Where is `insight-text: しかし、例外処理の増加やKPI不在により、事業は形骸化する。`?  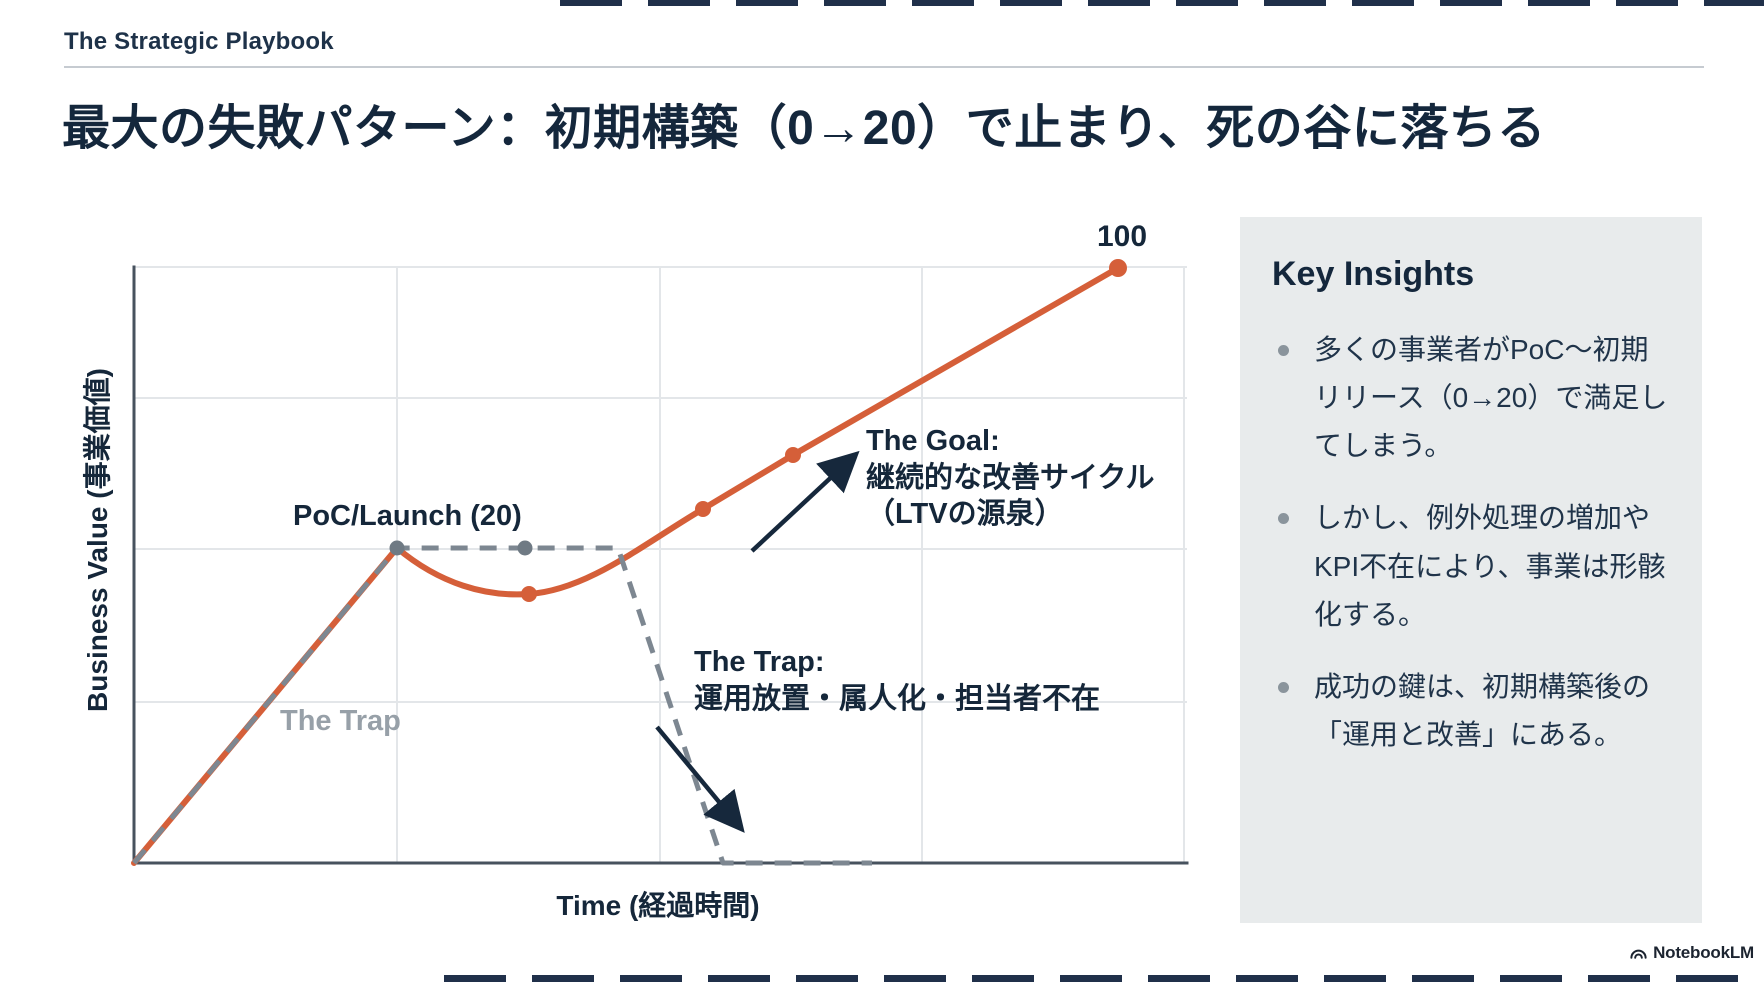
insight-text: しかし、例外処理の増加やKPI不在により、事業は形骸化する。 is located at coordinates (1490, 566).